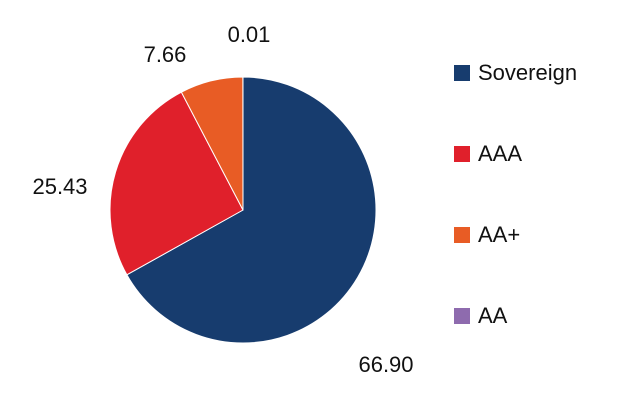  Describe the element at coordinates (534, 154) in the screenshot. I see `legend-item-aaa: AAA` at that location.